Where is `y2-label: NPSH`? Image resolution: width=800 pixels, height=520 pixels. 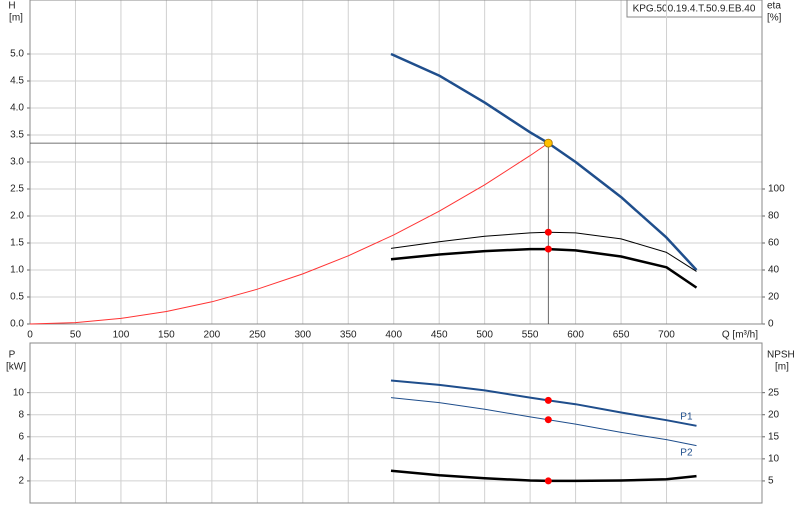 y2-label: NPSH is located at coordinates (781, 355).